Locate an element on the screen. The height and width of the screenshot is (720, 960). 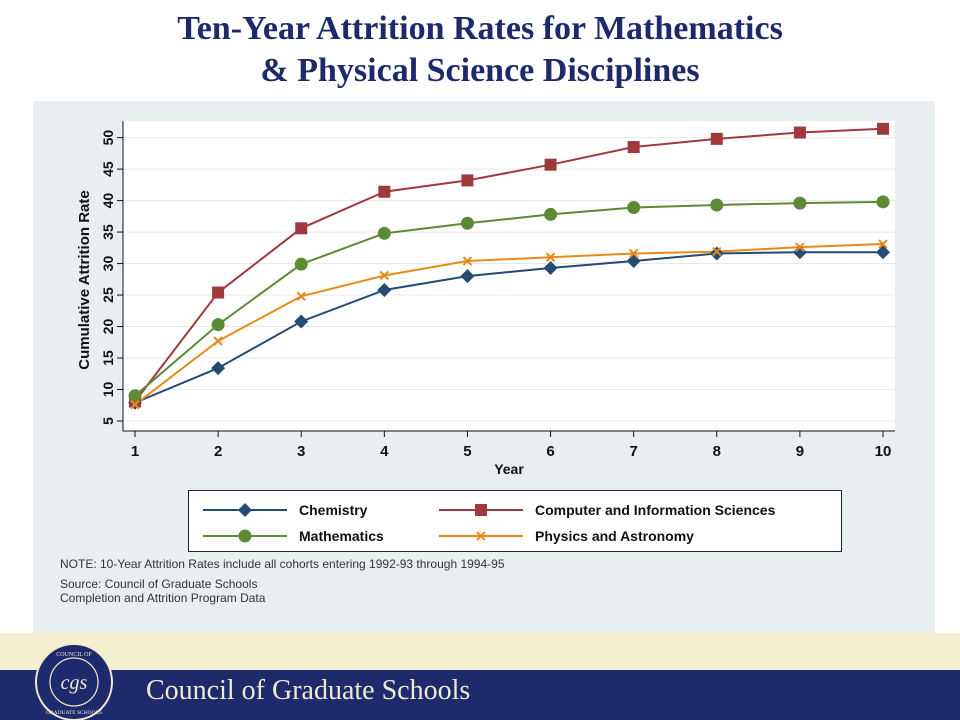
x-tick-label: 9 is located at coordinates (800, 451).